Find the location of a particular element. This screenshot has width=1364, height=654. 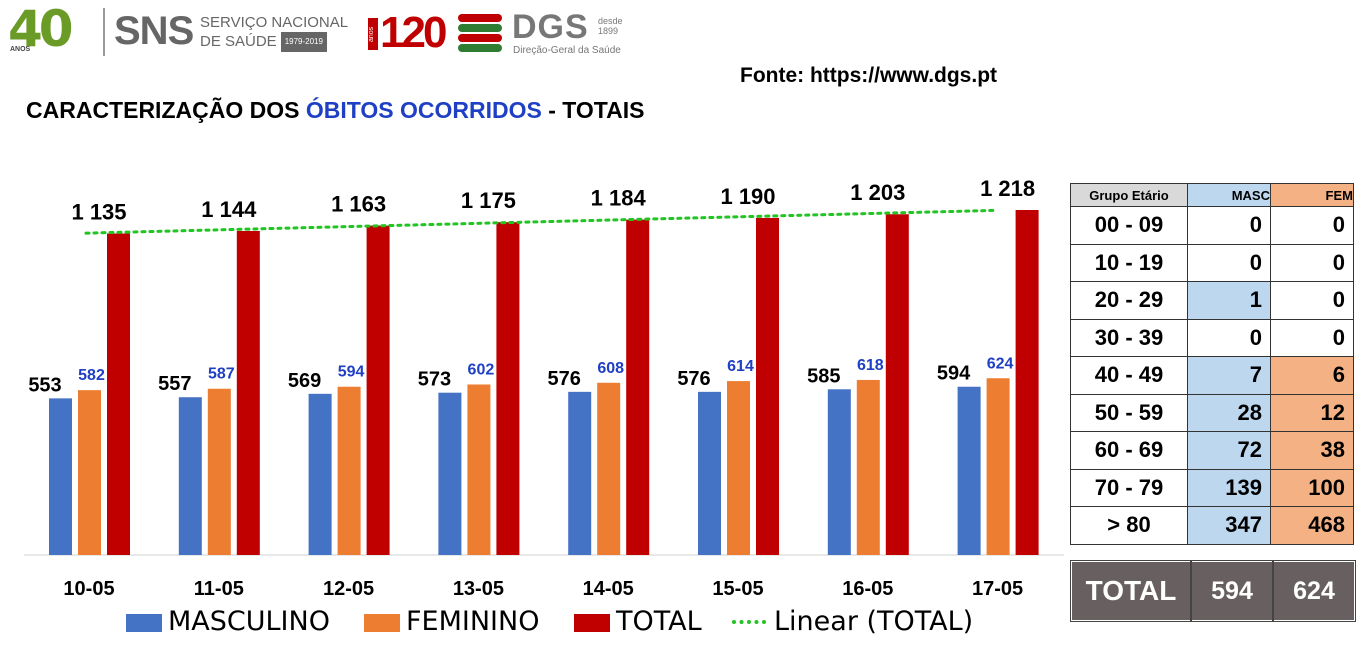

data-label-feminino-15-05: 614 is located at coordinates (740, 366).